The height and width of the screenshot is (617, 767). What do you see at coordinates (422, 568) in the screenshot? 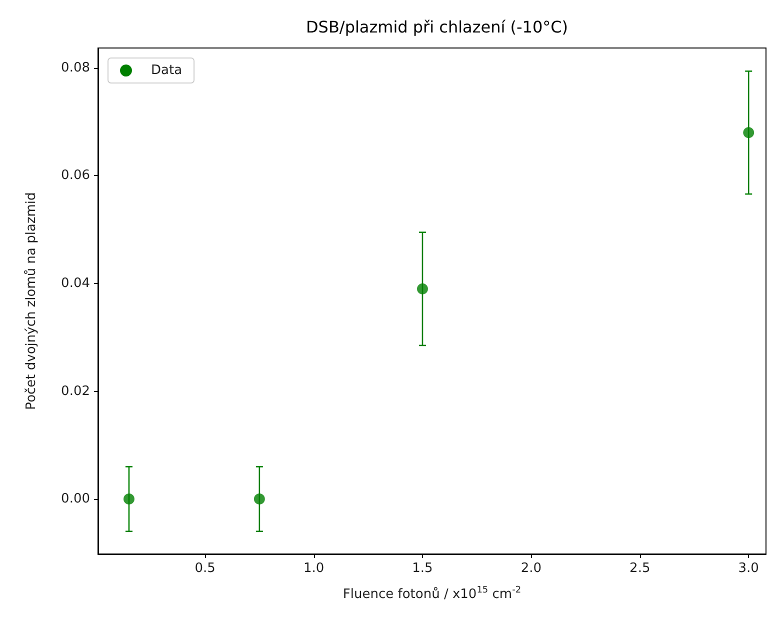
I see `x-tick-label: 1.5` at bounding box center [422, 568].